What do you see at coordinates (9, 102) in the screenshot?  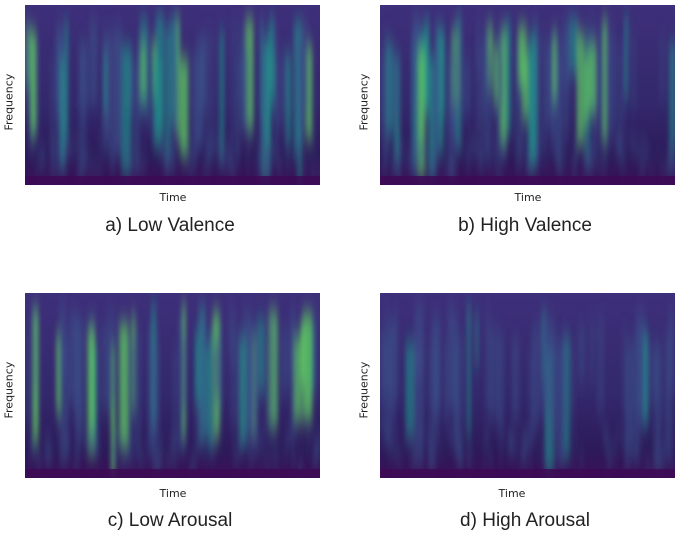 I see `y-axis-label: Frequency` at bounding box center [9, 102].